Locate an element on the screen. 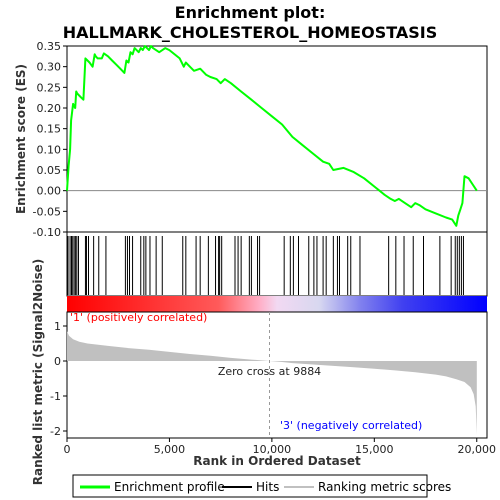 This screenshot has width=500, height=500. es-y-tick-label: 0.30 is located at coordinates (49, 67).